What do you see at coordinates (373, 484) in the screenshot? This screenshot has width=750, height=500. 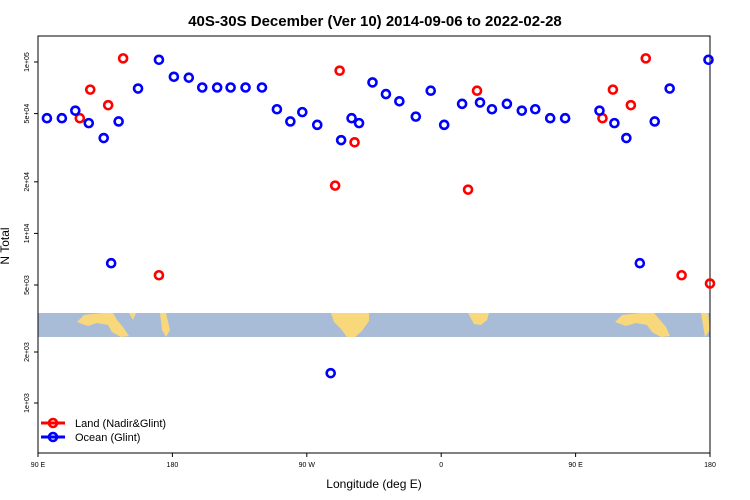 I see `x-axis-label: Longitude (deg E)` at bounding box center [373, 484].